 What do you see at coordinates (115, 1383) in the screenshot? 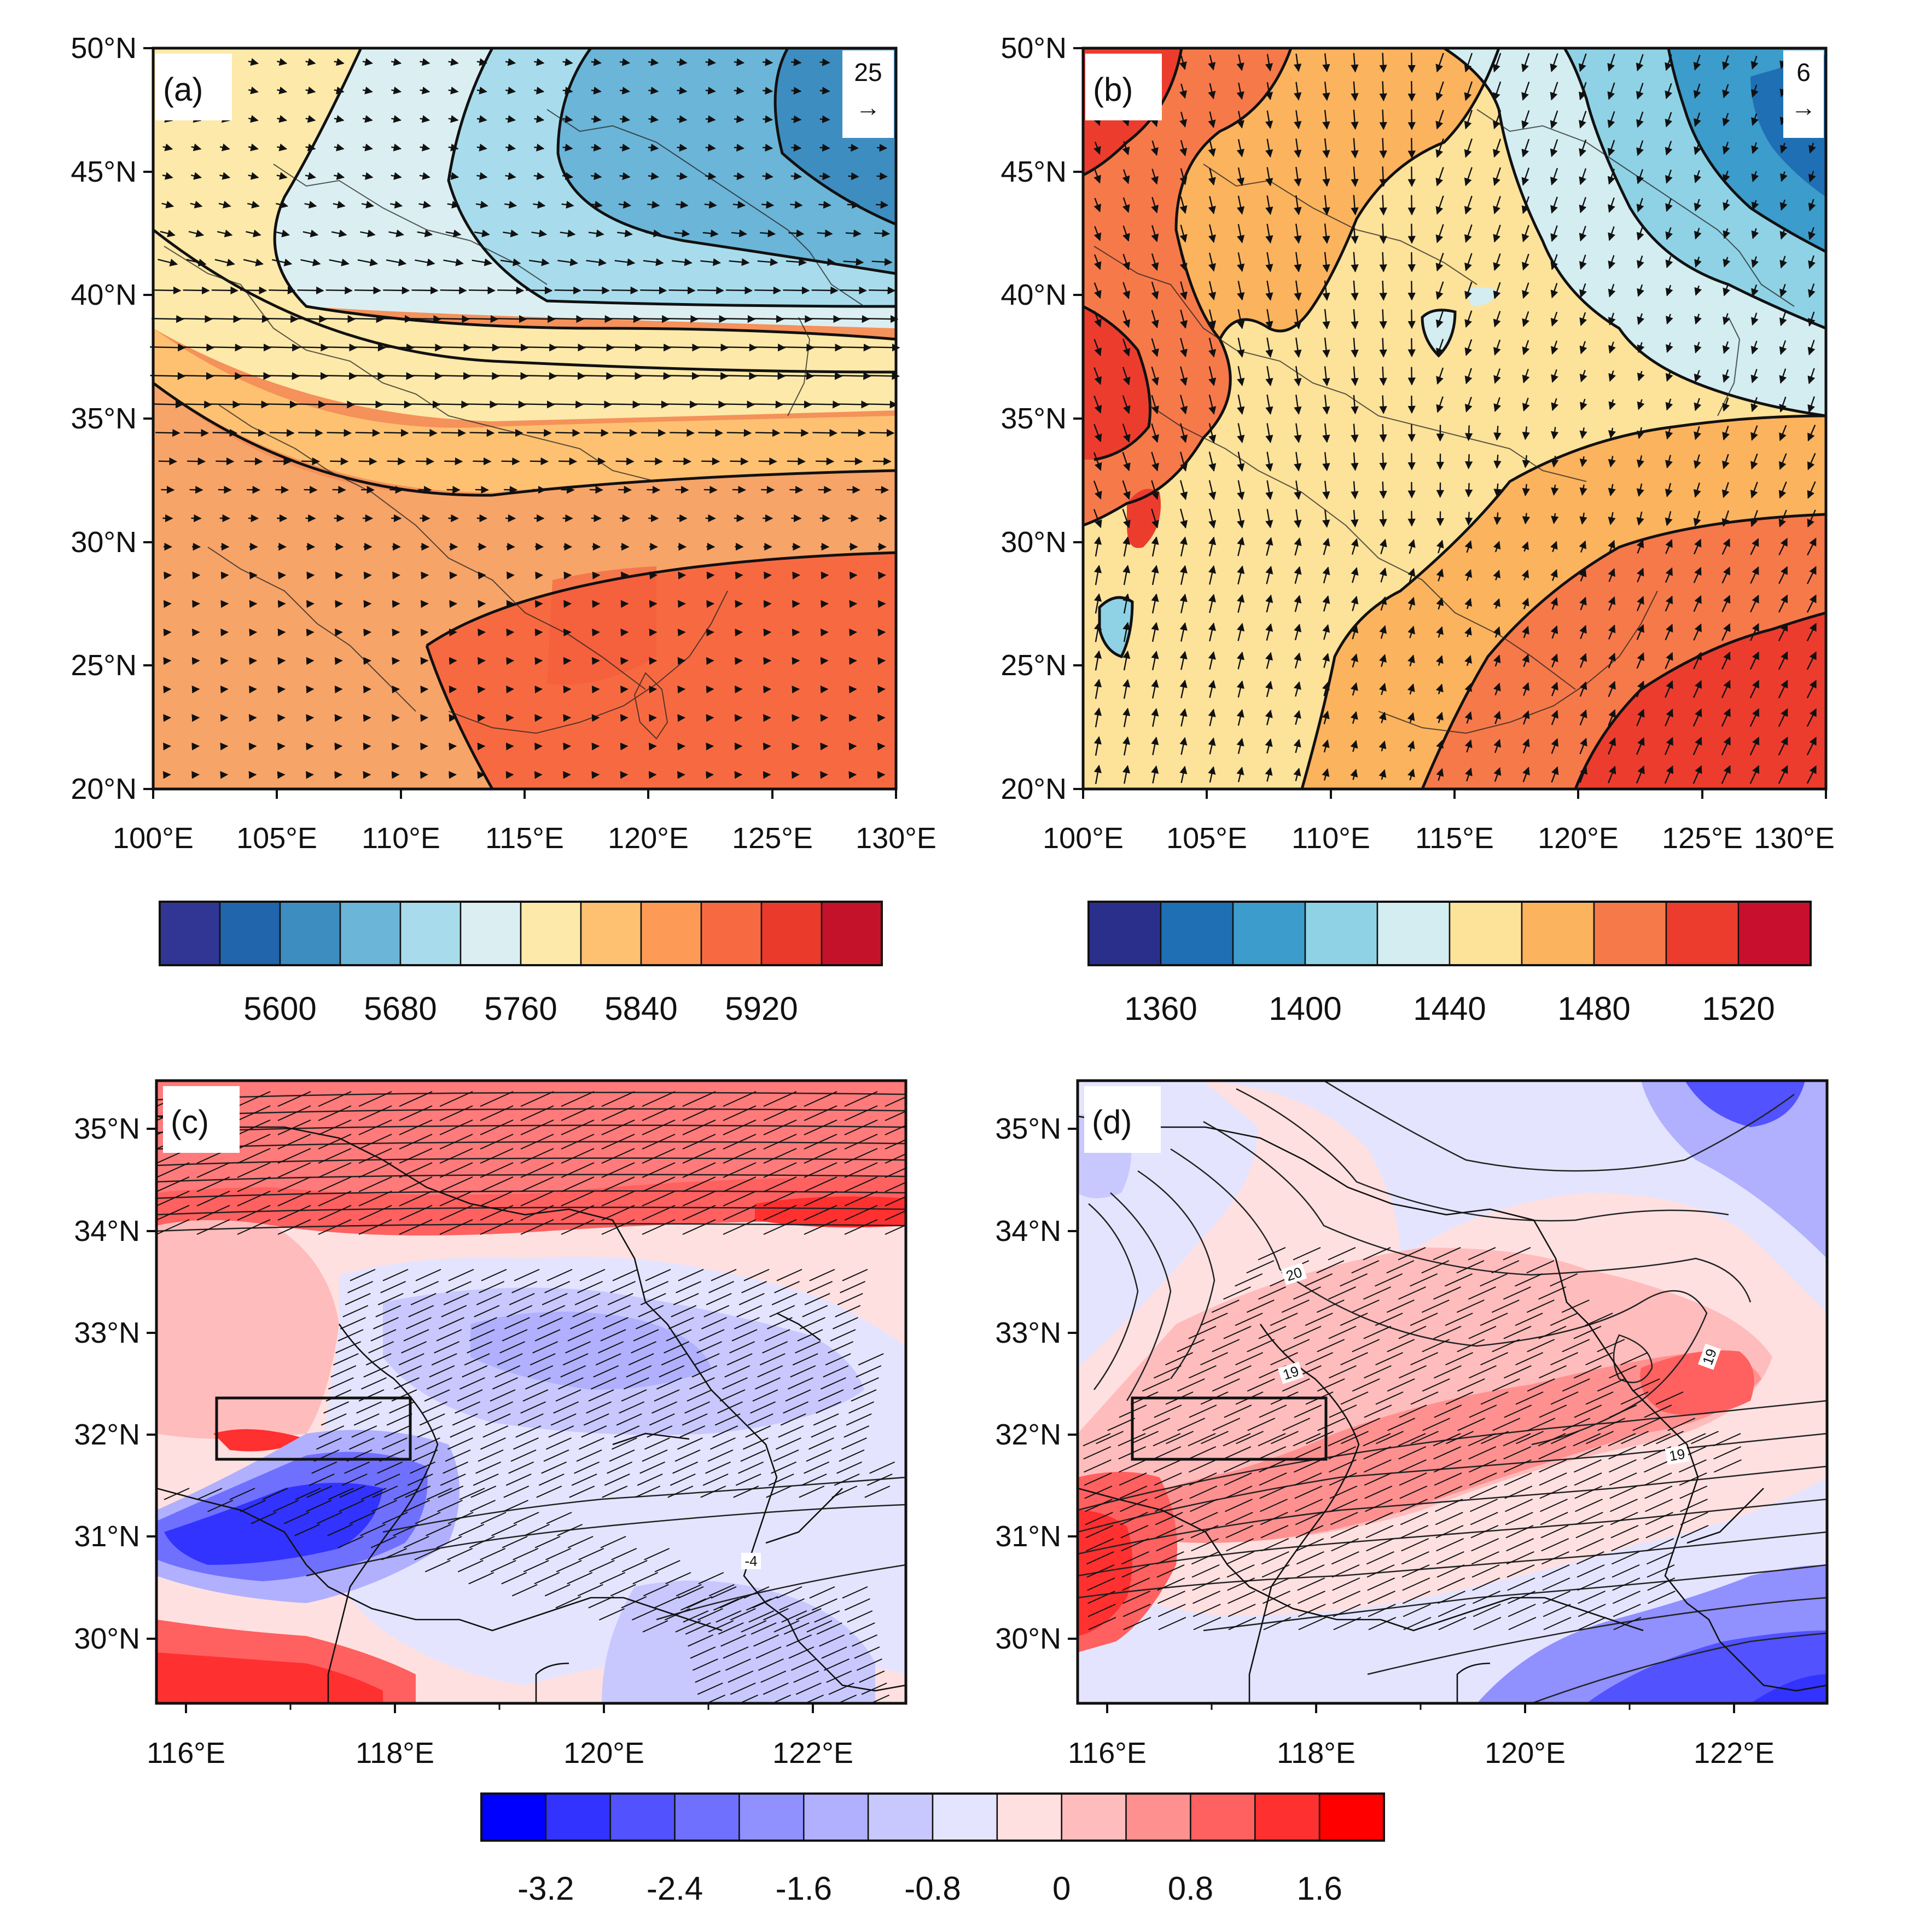
I see `lat-ticks-c: 35°N 34°N 33°N 32°N 31°N 30°N` at bounding box center [115, 1383].